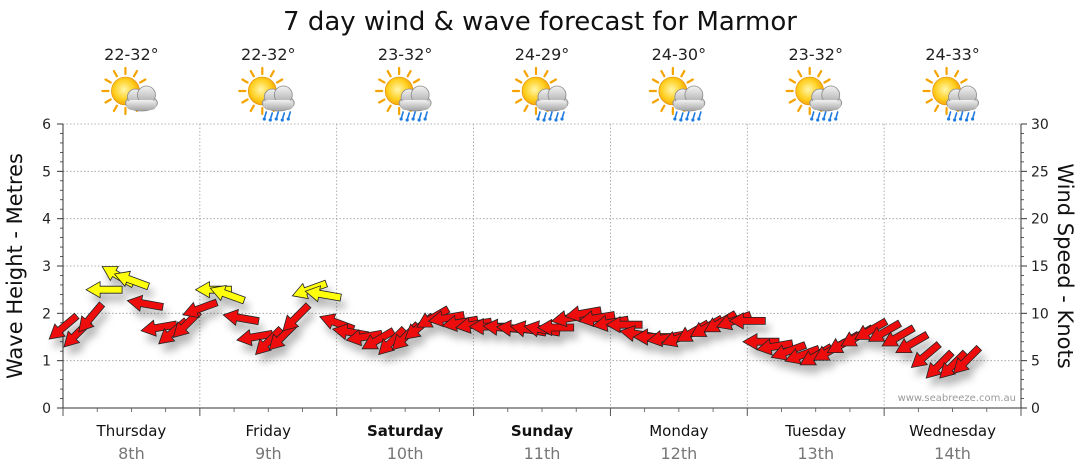 The image size is (1080, 475). What do you see at coordinates (1035, 362) in the screenshot?
I see `right-tick-label: 5` at bounding box center [1035, 362].